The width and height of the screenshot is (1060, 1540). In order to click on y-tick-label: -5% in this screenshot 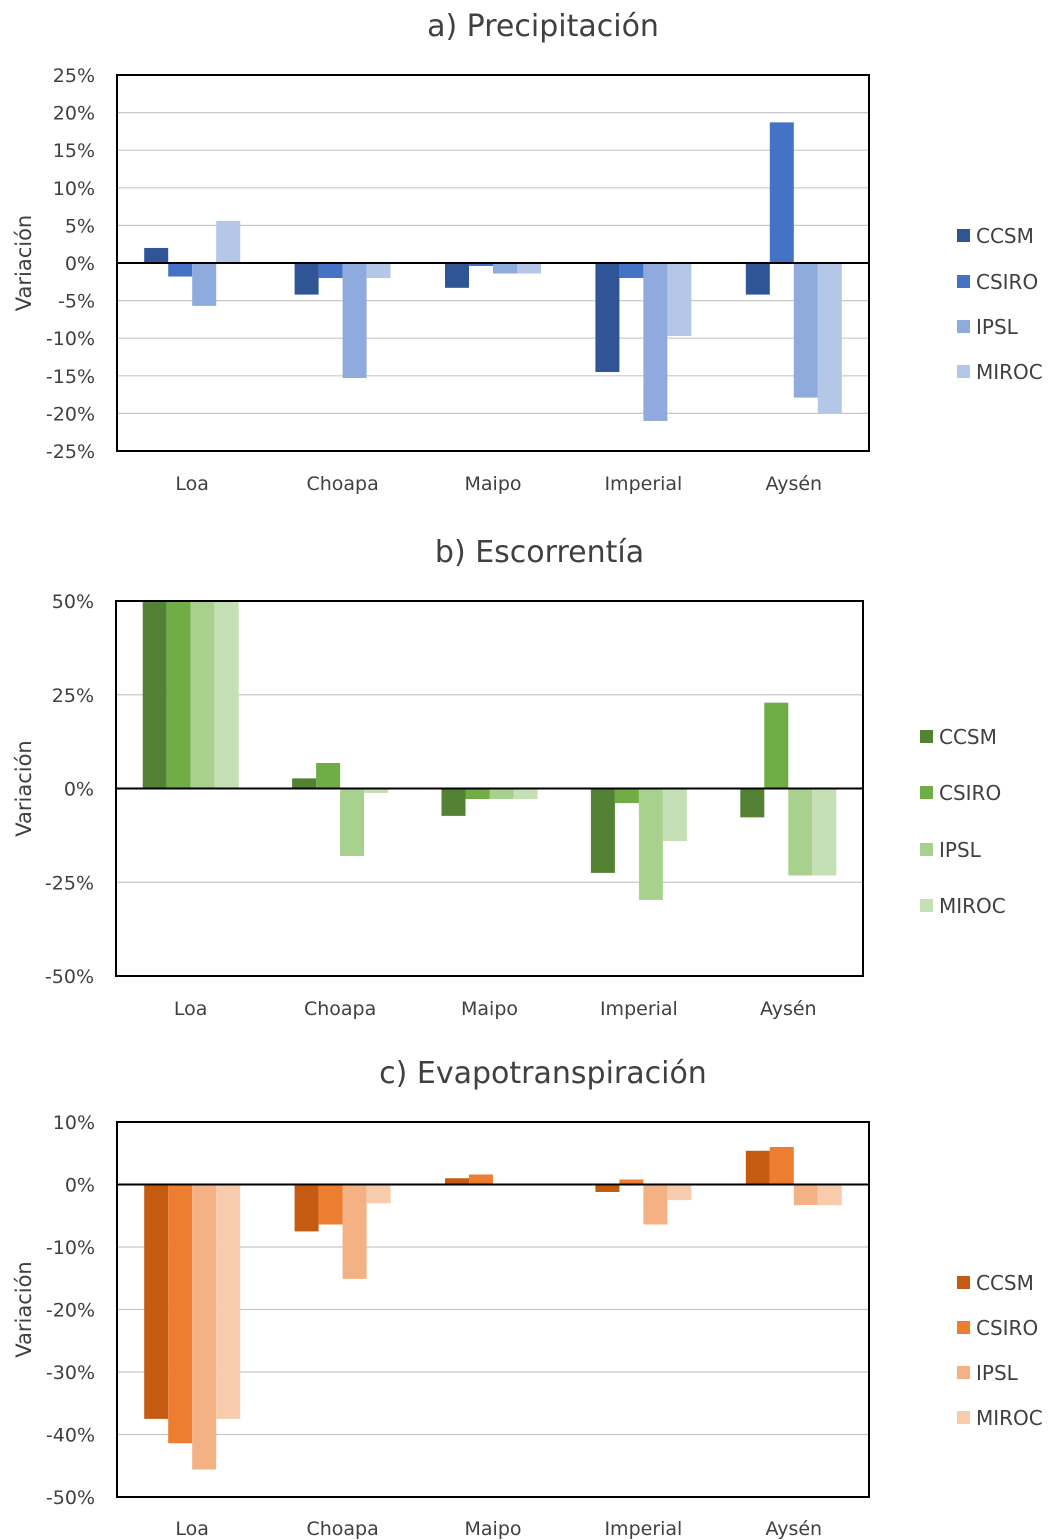, I will do `click(76, 302)`.